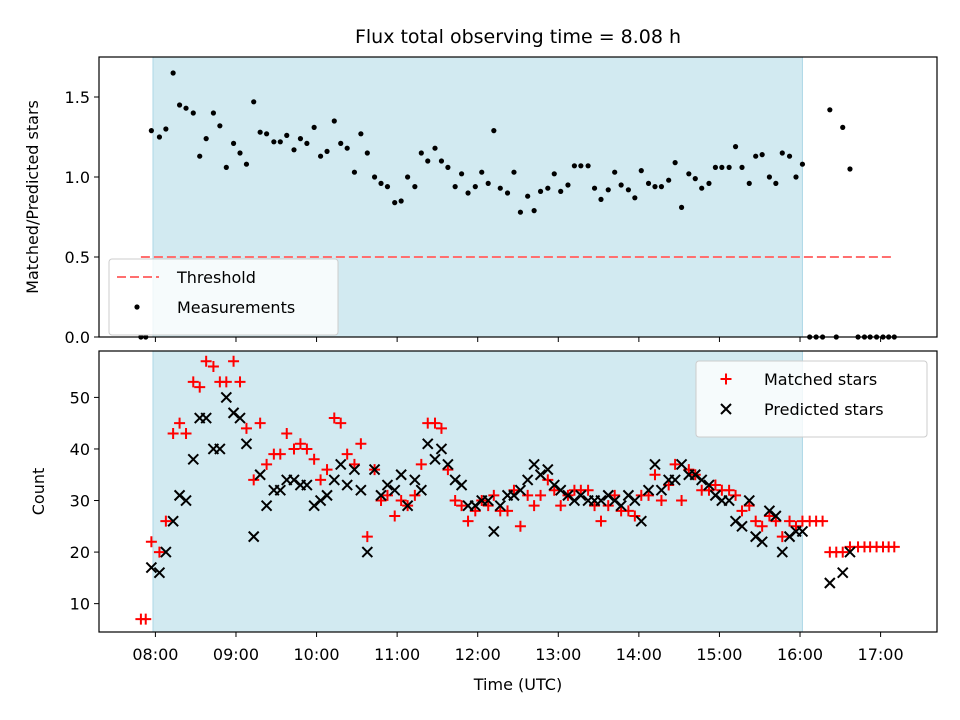  I want to click on ratio-legend: Threshold Measurements, so click(223, 297).